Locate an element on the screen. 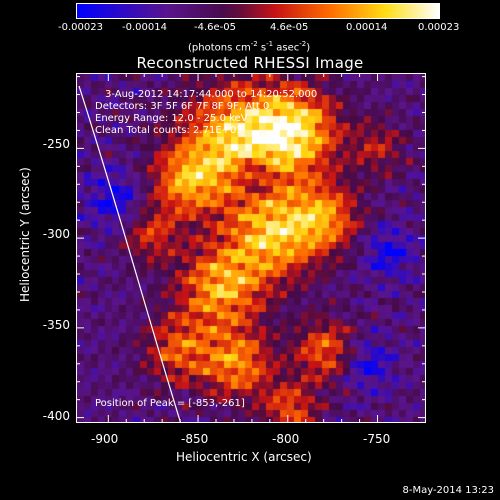 The image size is (500, 500). y-tick-label: -350 is located at coordinates (56, 325).